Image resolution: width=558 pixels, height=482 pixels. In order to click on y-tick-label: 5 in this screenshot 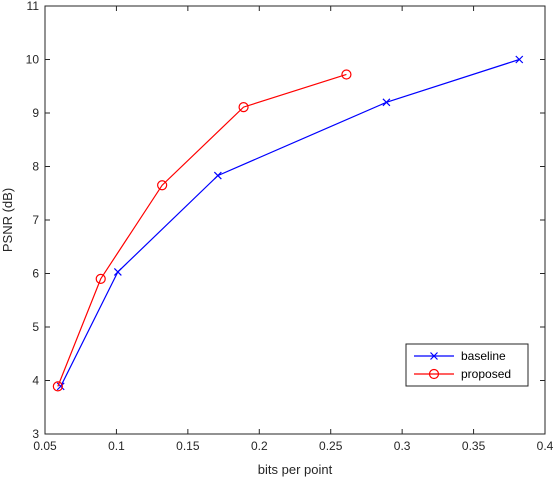, I will do `click(35, 327)`.